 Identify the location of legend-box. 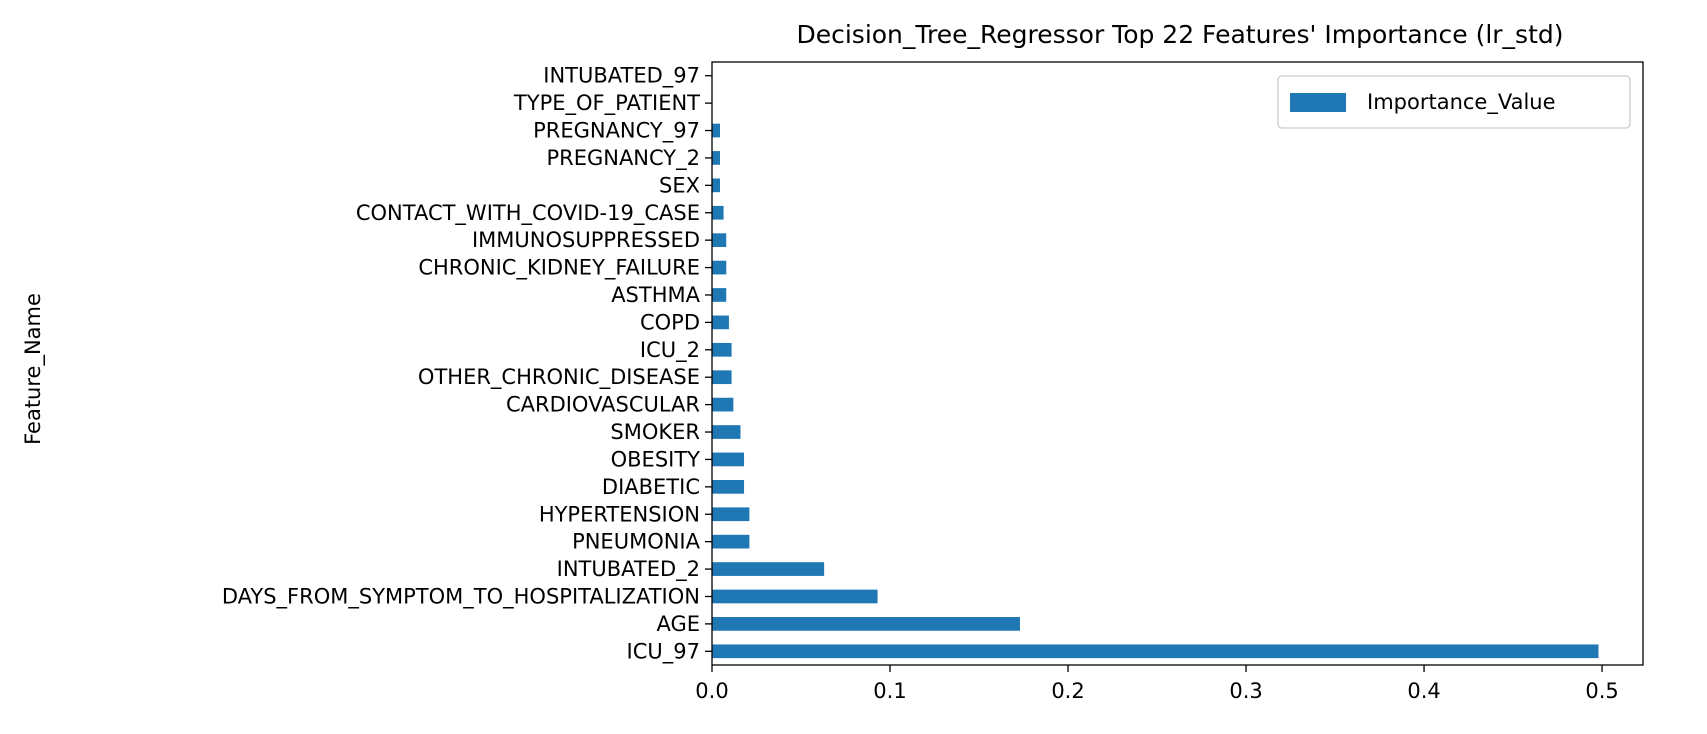
(1454, 102).